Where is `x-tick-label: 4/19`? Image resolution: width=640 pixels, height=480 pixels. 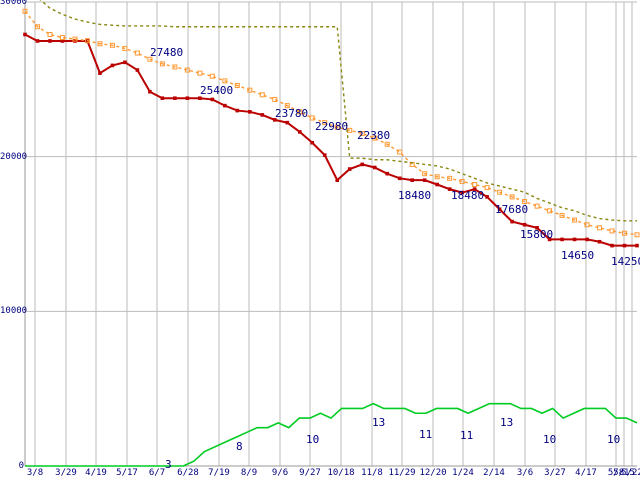 x-tick-label: 4/19 is located at coordinates (96, 473).